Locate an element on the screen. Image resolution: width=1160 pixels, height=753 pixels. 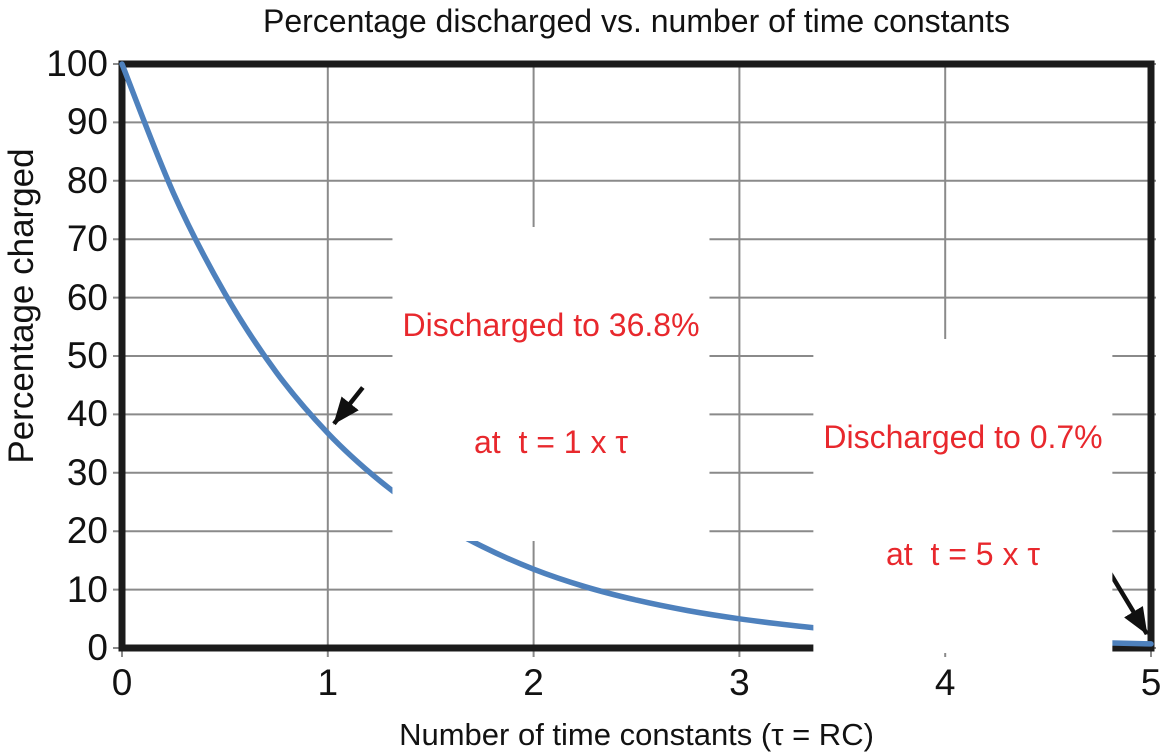
annotation-discharged-36-8: Discharged to 36.8% at t = 1 x τ is located at coordinates (551, 384).